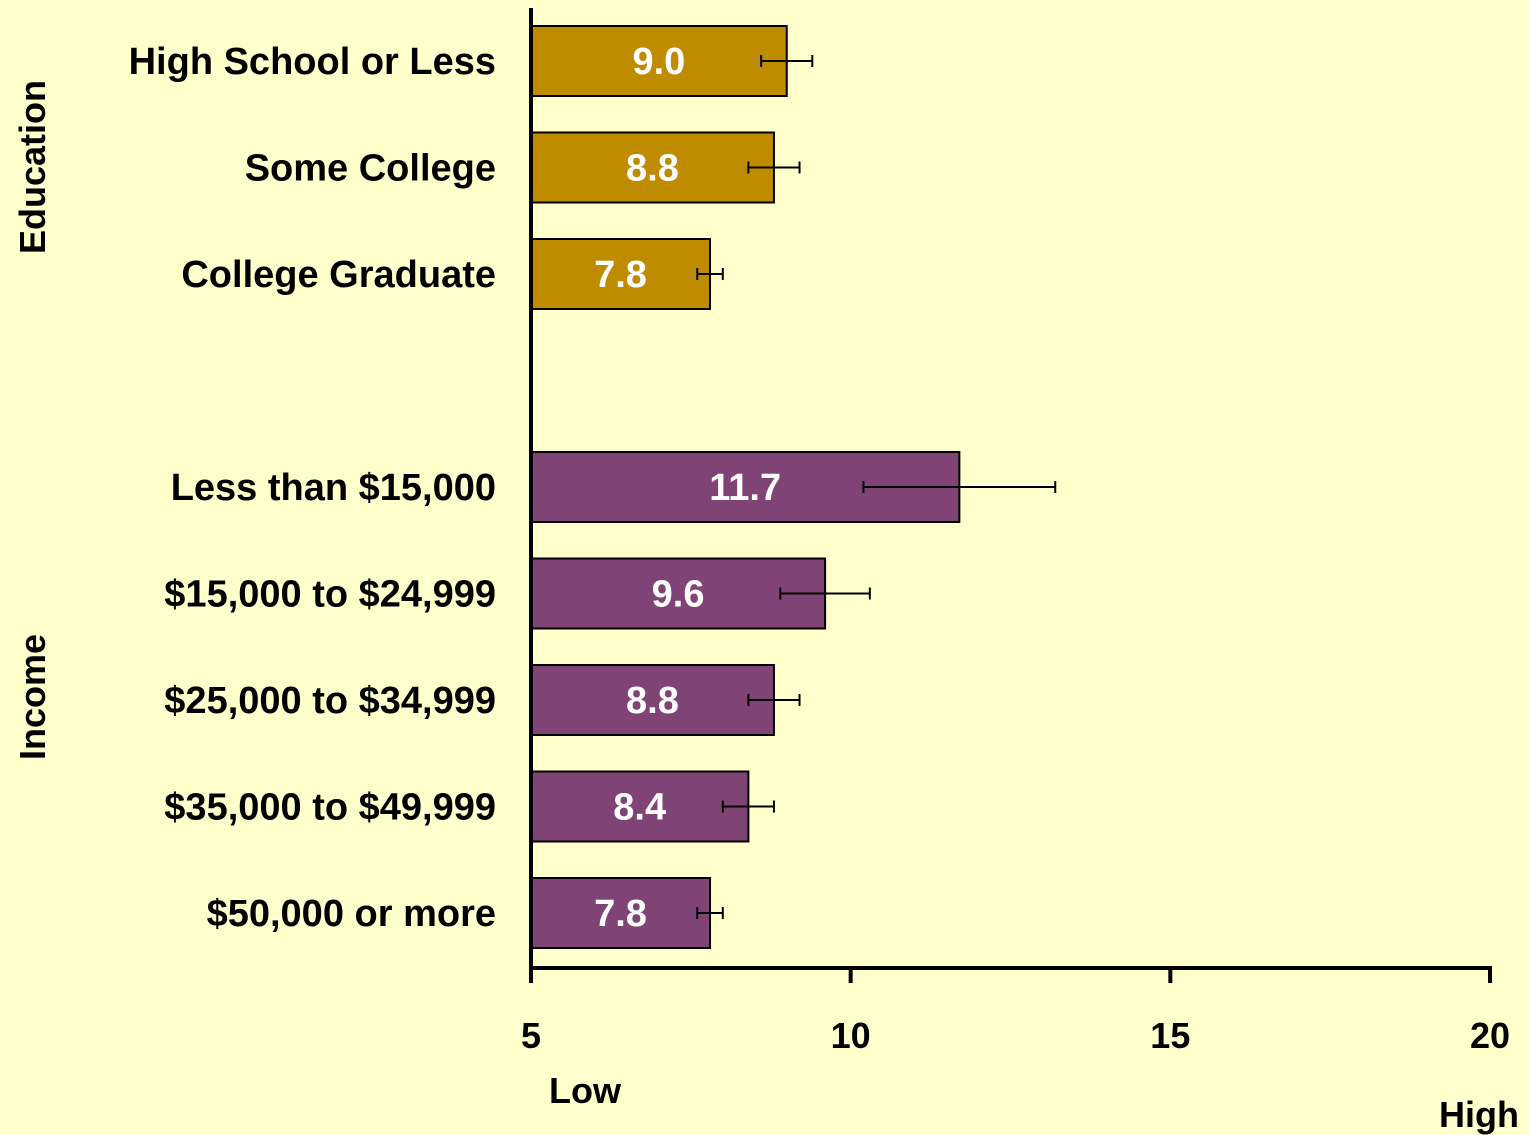 This screenshot has height=1135, width=1530. I want to click on category-label: $15,000 to $24,999, so click(330, 595).